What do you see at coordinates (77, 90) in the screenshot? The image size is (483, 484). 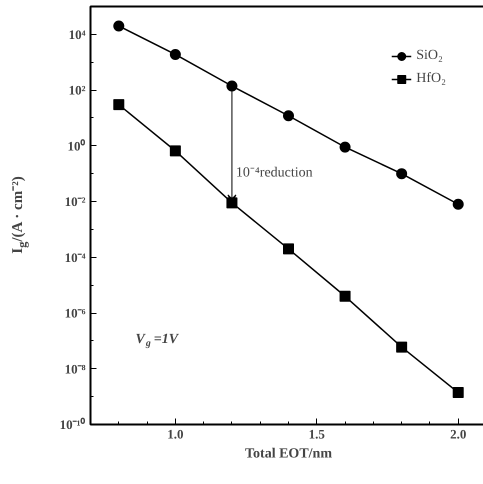 I see `y-tick-label: 10²` at bounding box center [77, 90].